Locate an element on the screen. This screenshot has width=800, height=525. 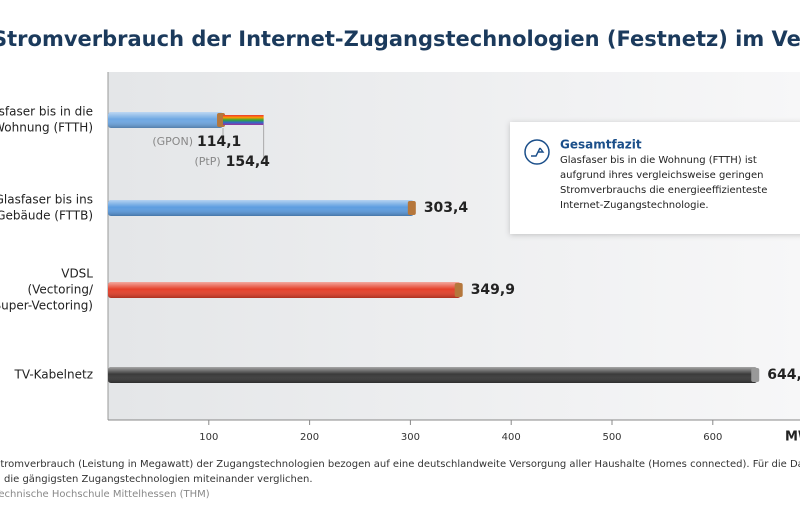
summary-icon is located at coordinates (537, 152).